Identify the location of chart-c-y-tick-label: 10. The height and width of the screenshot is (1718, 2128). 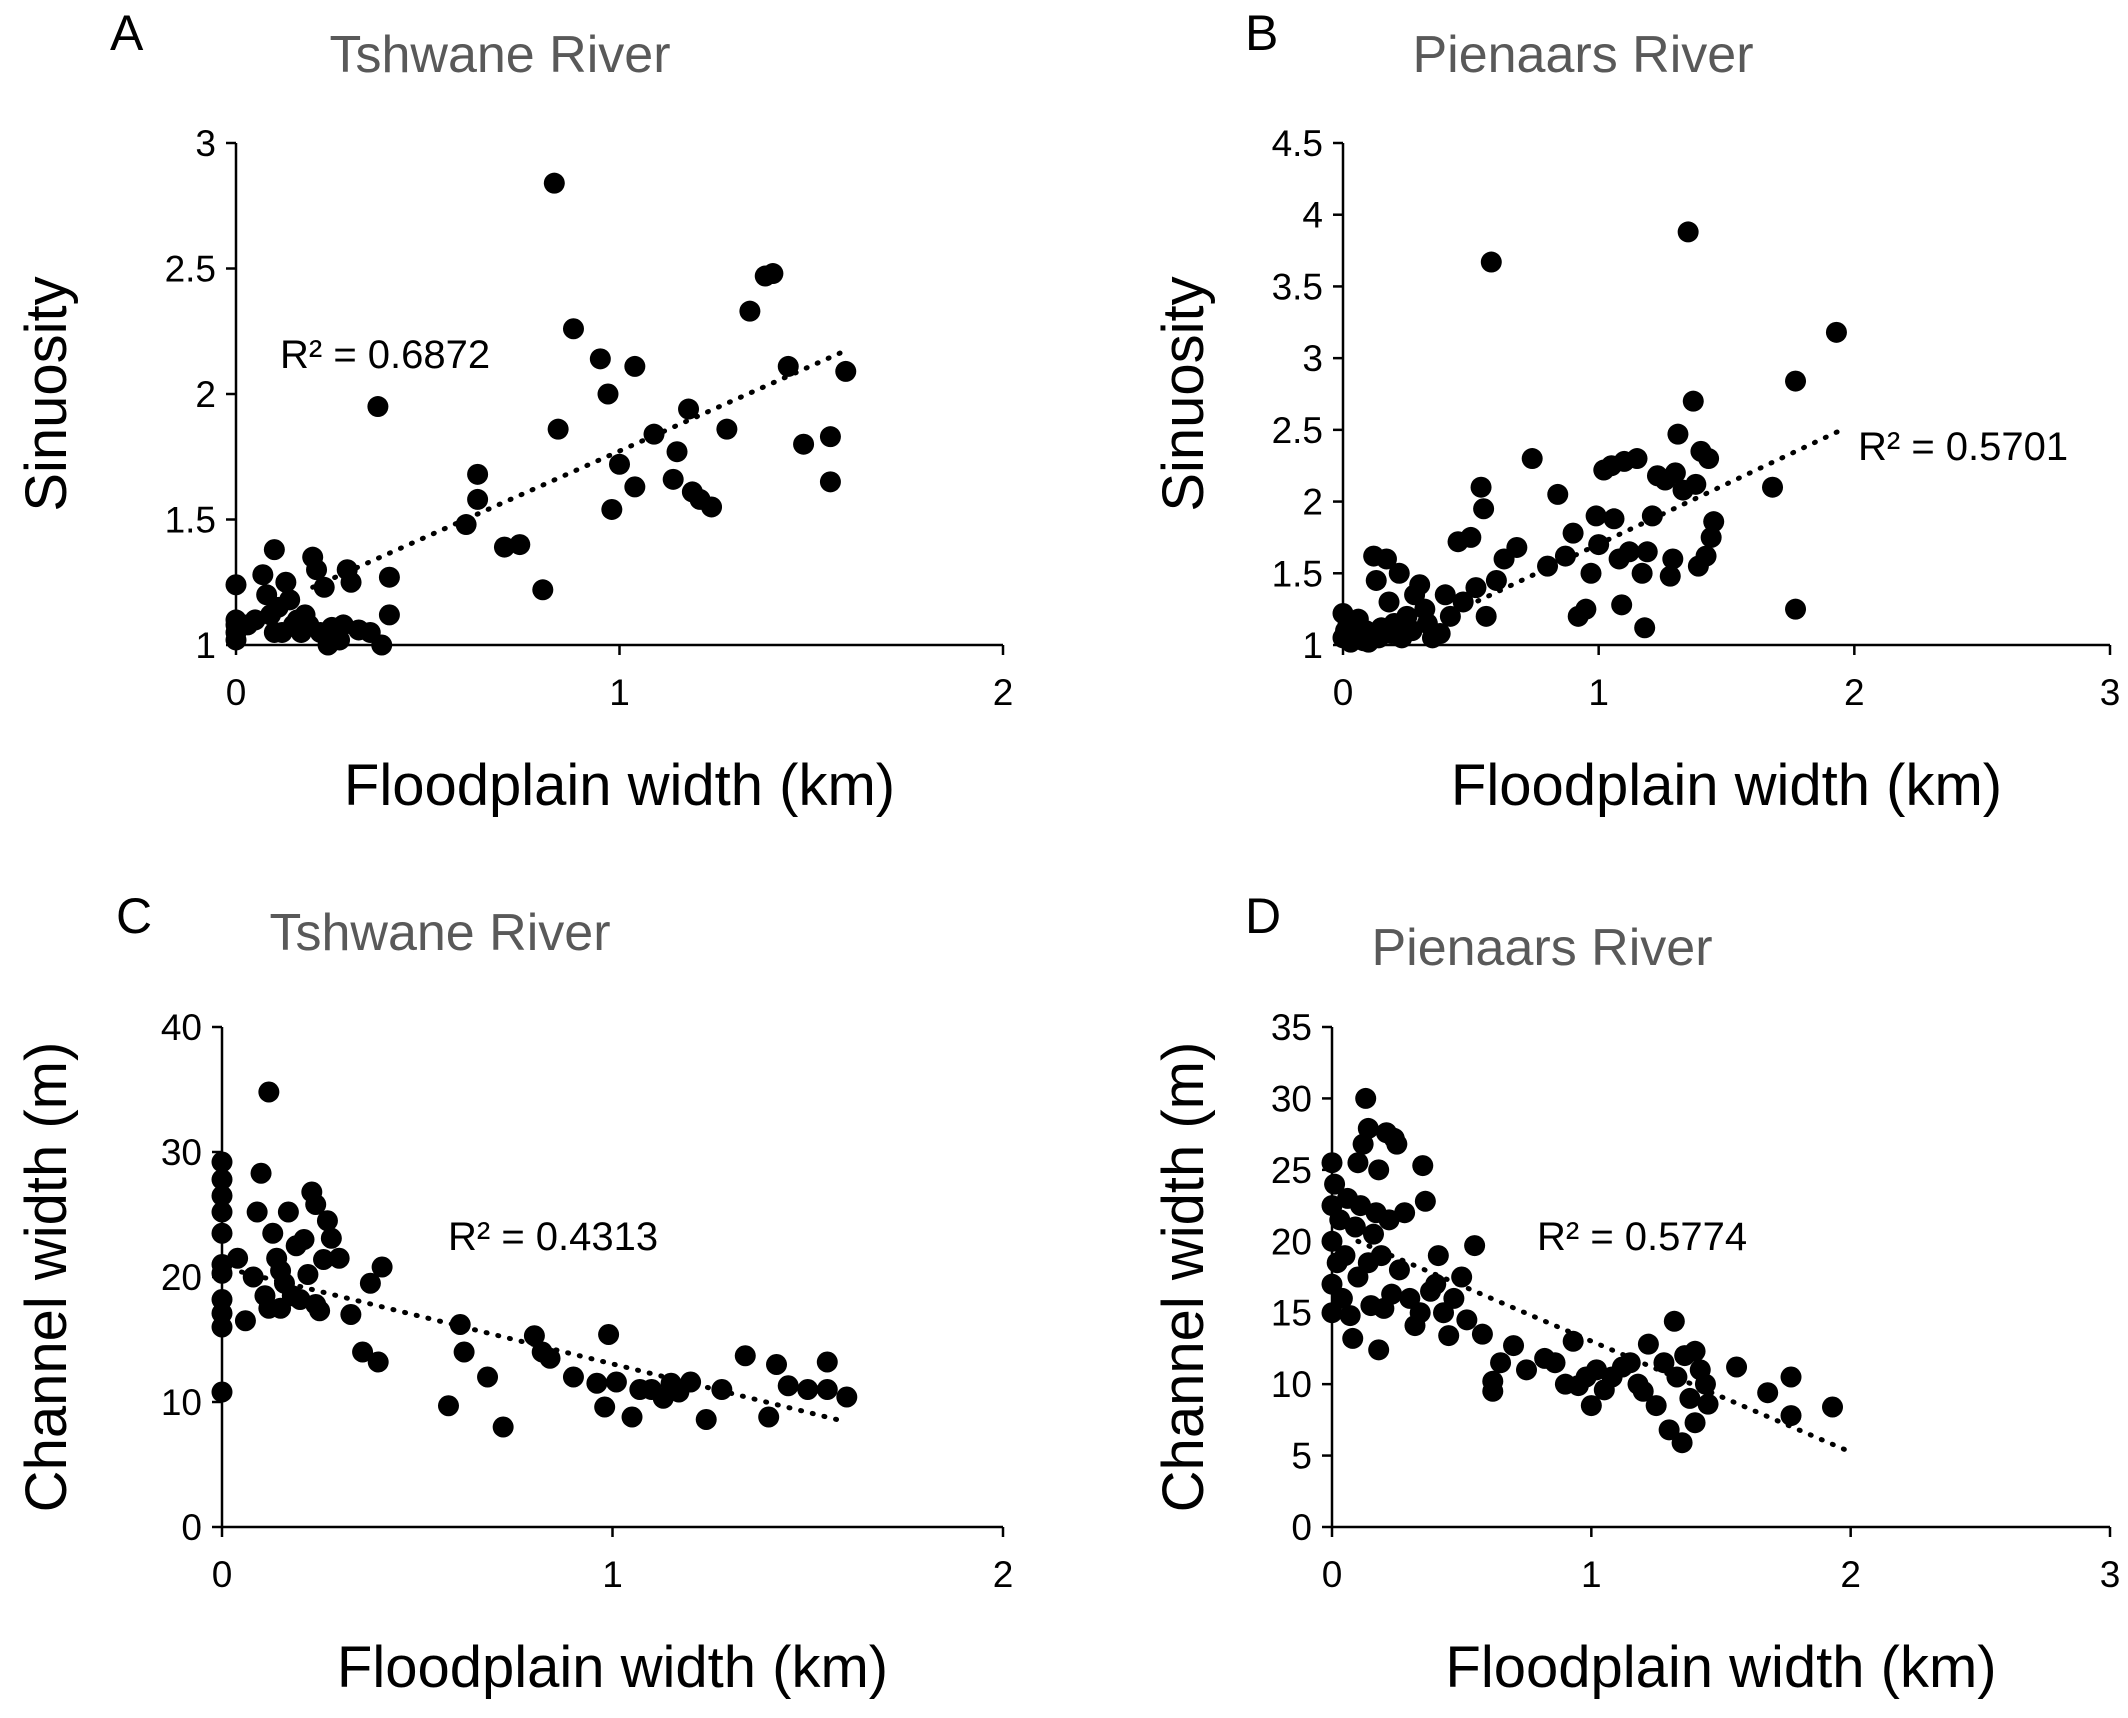
(181, 1402).